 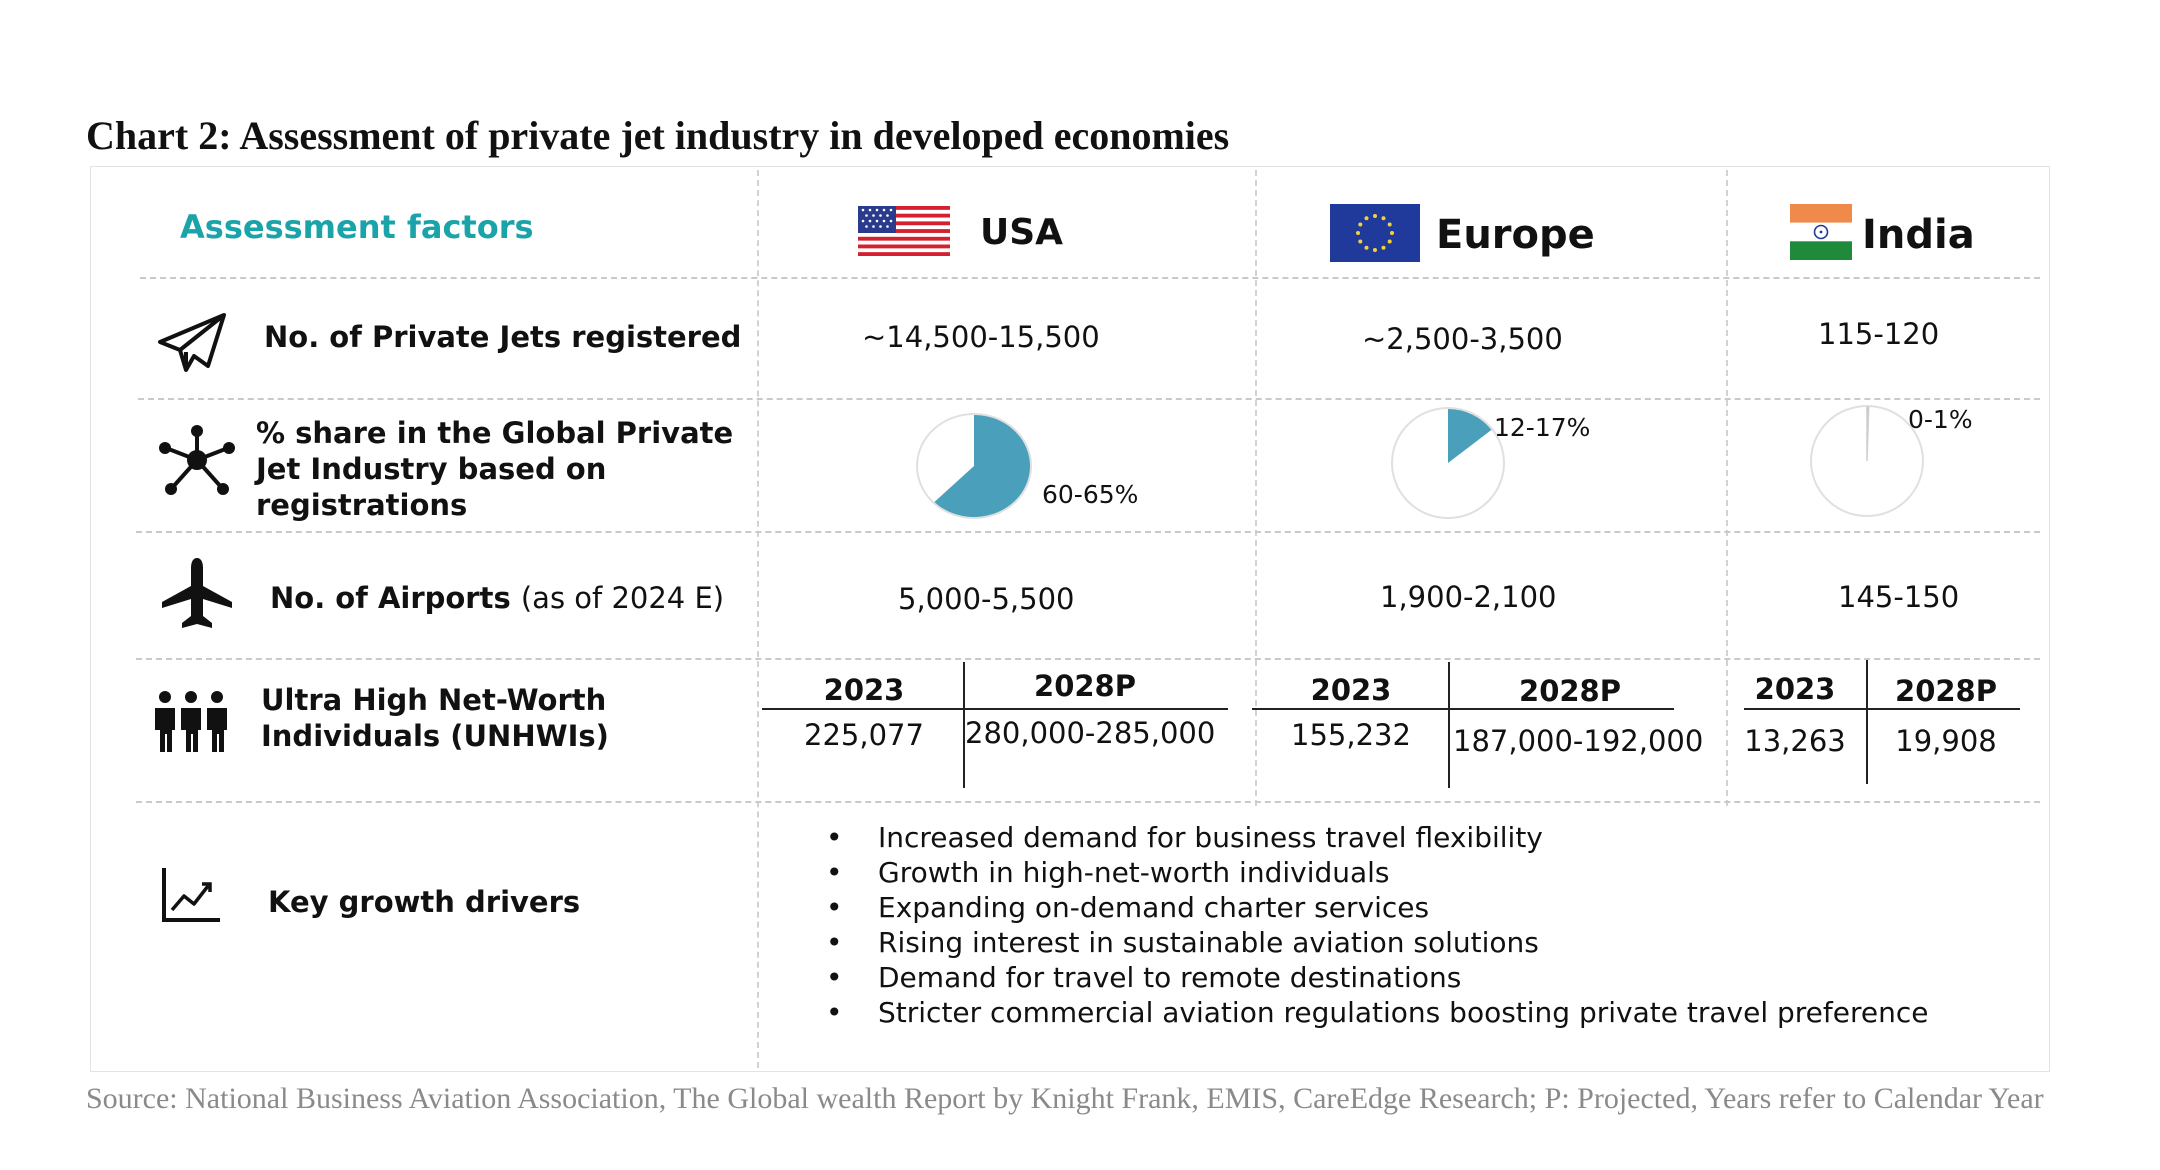 What do you see at coordinates (995, 709) in the screenshot?
I see `usa-subtable-rule` at bounding box center [995, 709].